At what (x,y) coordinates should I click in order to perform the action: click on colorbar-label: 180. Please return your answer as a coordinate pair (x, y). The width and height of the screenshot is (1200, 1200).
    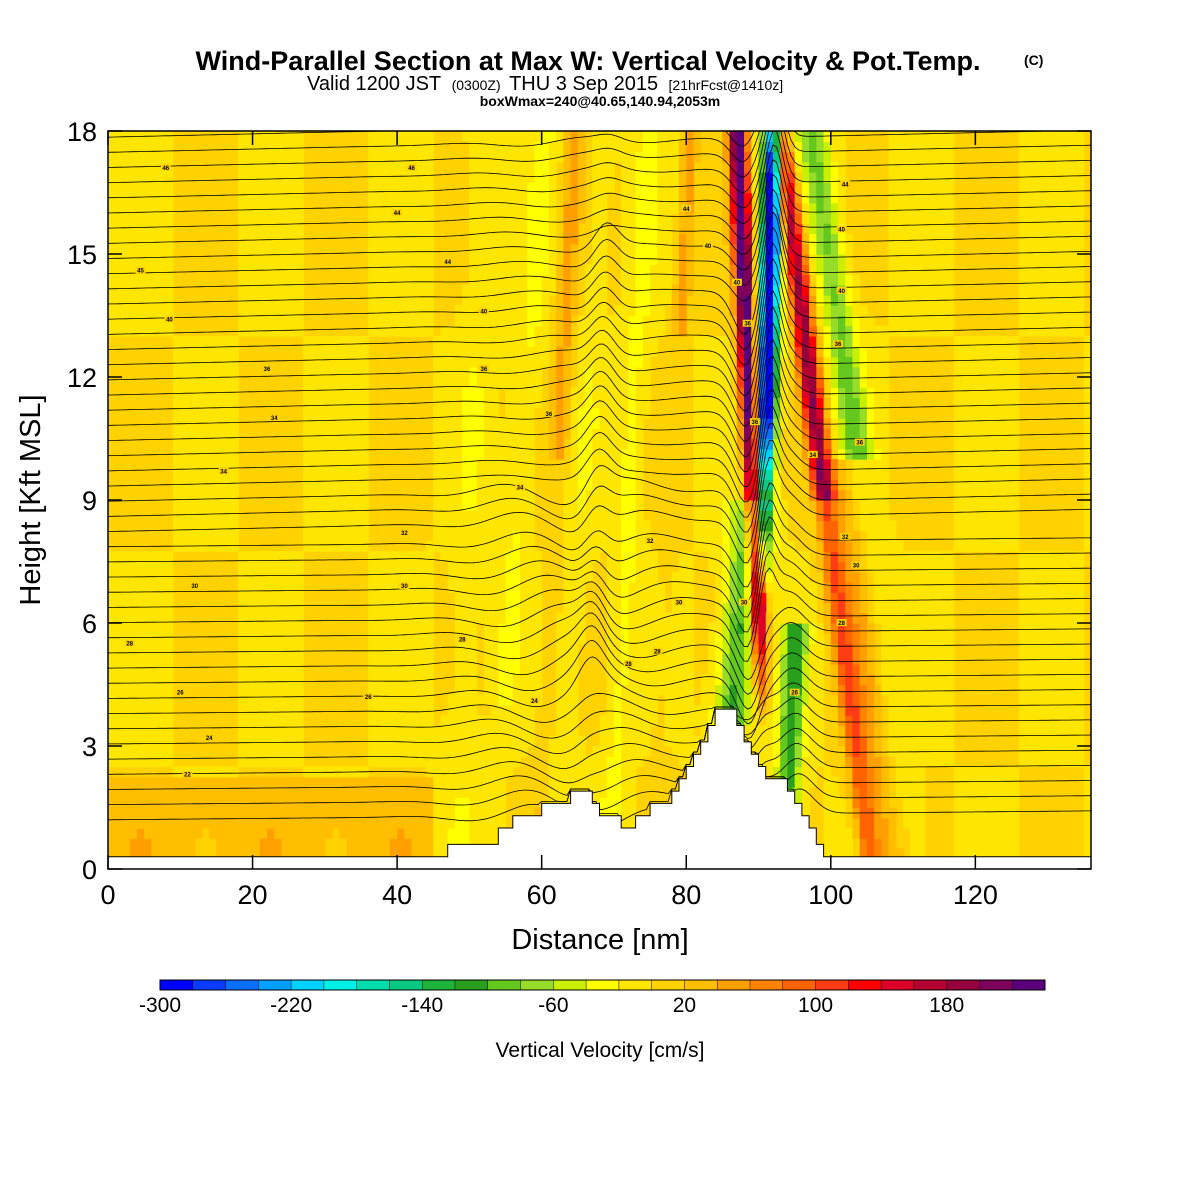
    Looking at the image, I should click on (946, 1005).